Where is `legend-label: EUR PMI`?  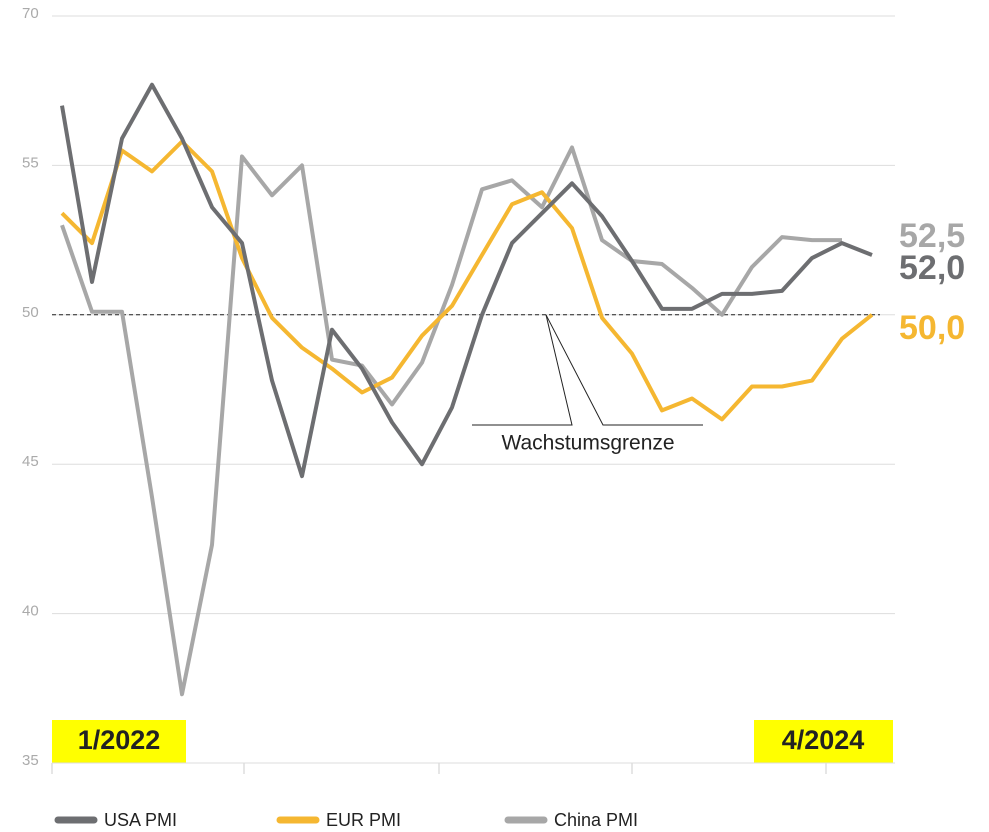 legend-label: EUR PMI is located at coordinates (363, 820).